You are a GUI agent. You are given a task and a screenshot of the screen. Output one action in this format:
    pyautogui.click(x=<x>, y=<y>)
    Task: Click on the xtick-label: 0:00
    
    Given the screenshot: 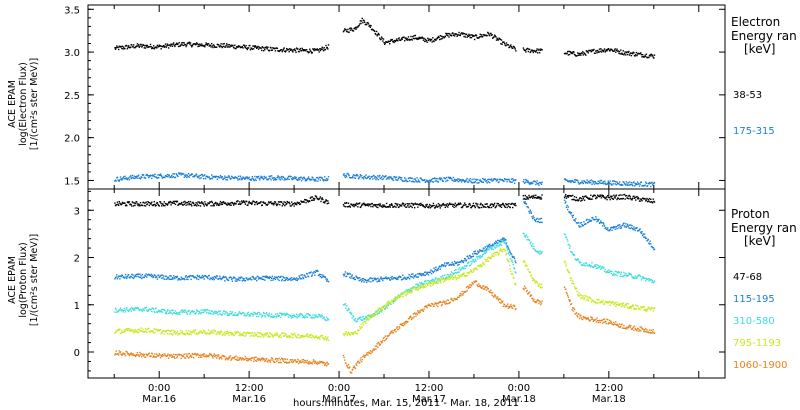 What is the action you would take?
    pyautogui.click(x=519, y=388)
    